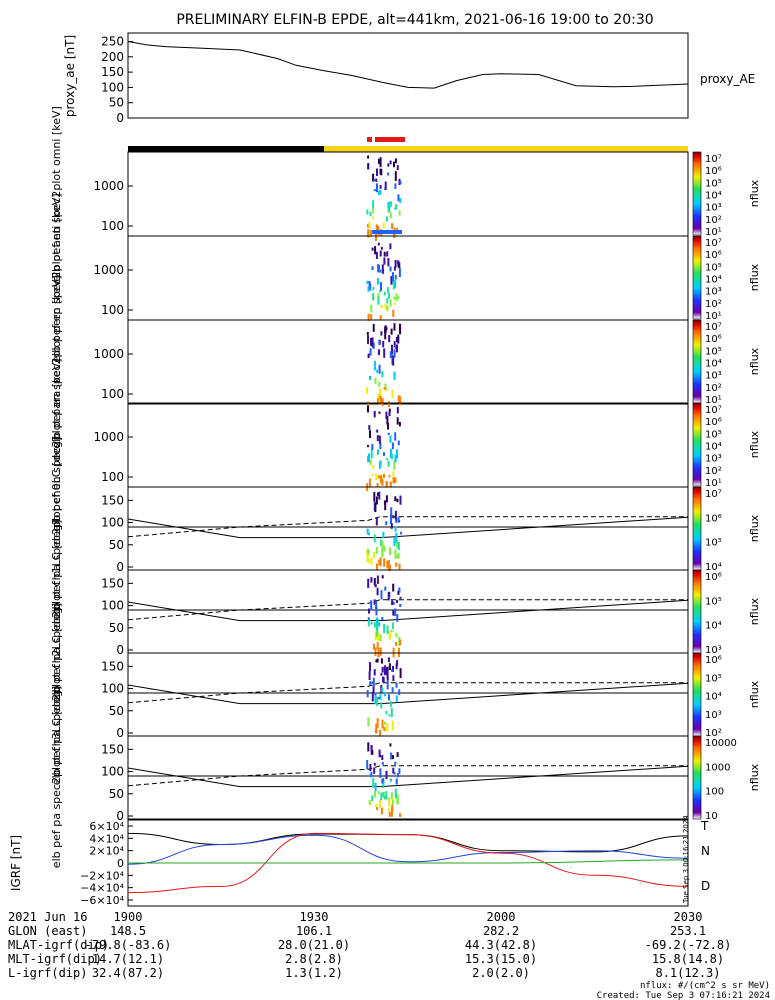 The width and height of the screenshot is (775, 1000). What do you see at coordinates (408, 842) in the screenshot?
I see `igrf-t-line` at bounding box center [408, 842].